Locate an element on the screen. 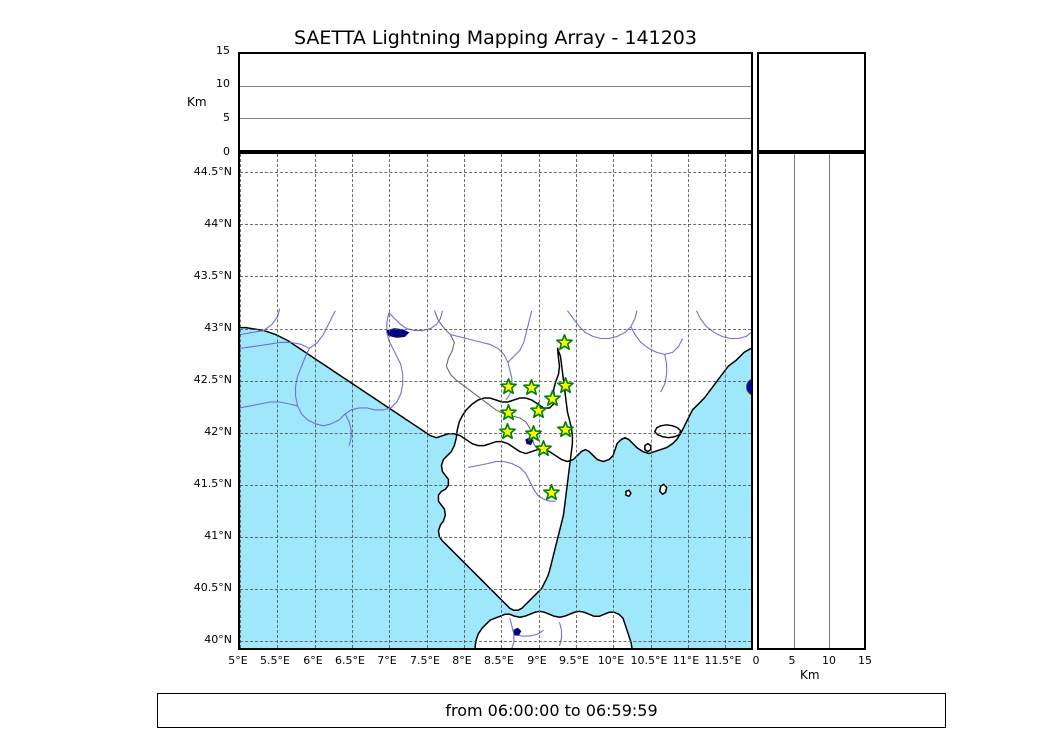 The image size is (1050, 750). axis-label-top-km: Km is located at coordinates (197, 102).